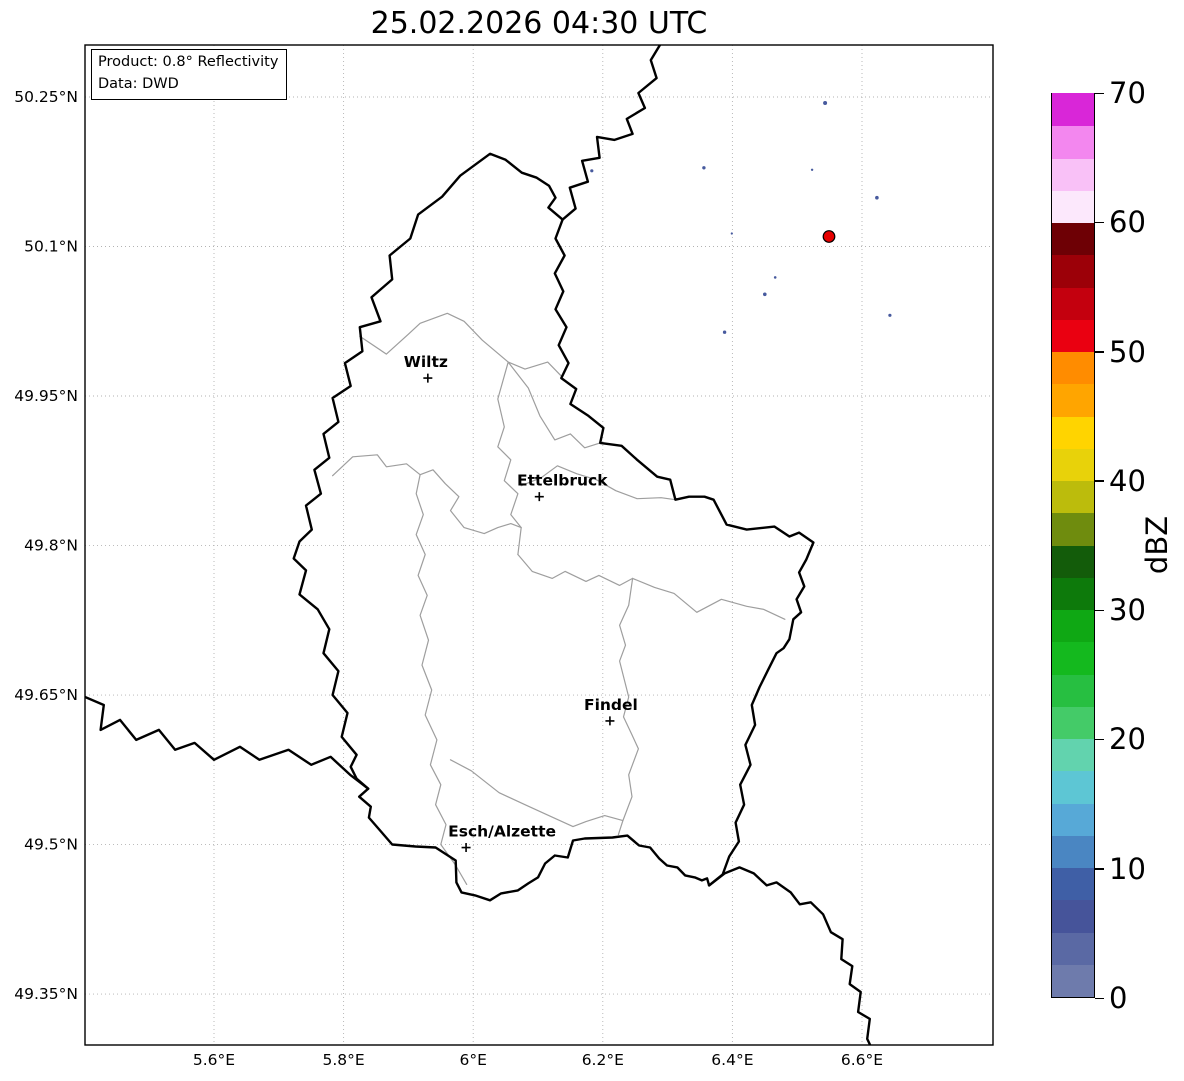 The image size is (1184, 1081). What do you see at coordinates (1127, 610) in the screenshot?
I see `colorbar-tick-label: 30` at bounding box center [1127, 610].